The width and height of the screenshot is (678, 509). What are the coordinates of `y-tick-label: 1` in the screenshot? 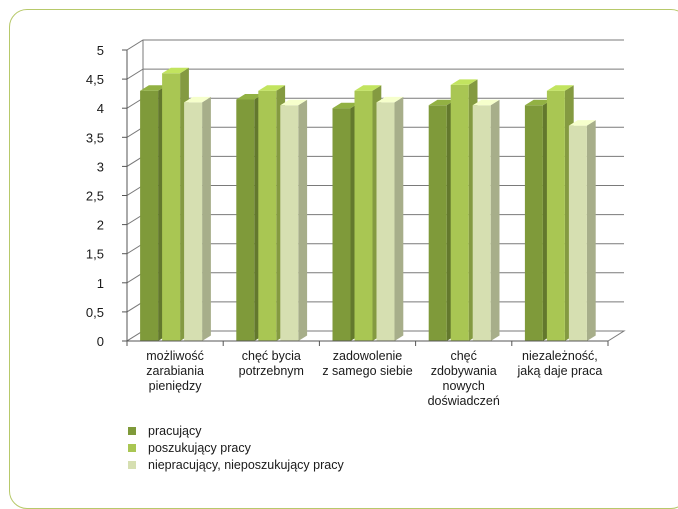 It's located at (100, 283).